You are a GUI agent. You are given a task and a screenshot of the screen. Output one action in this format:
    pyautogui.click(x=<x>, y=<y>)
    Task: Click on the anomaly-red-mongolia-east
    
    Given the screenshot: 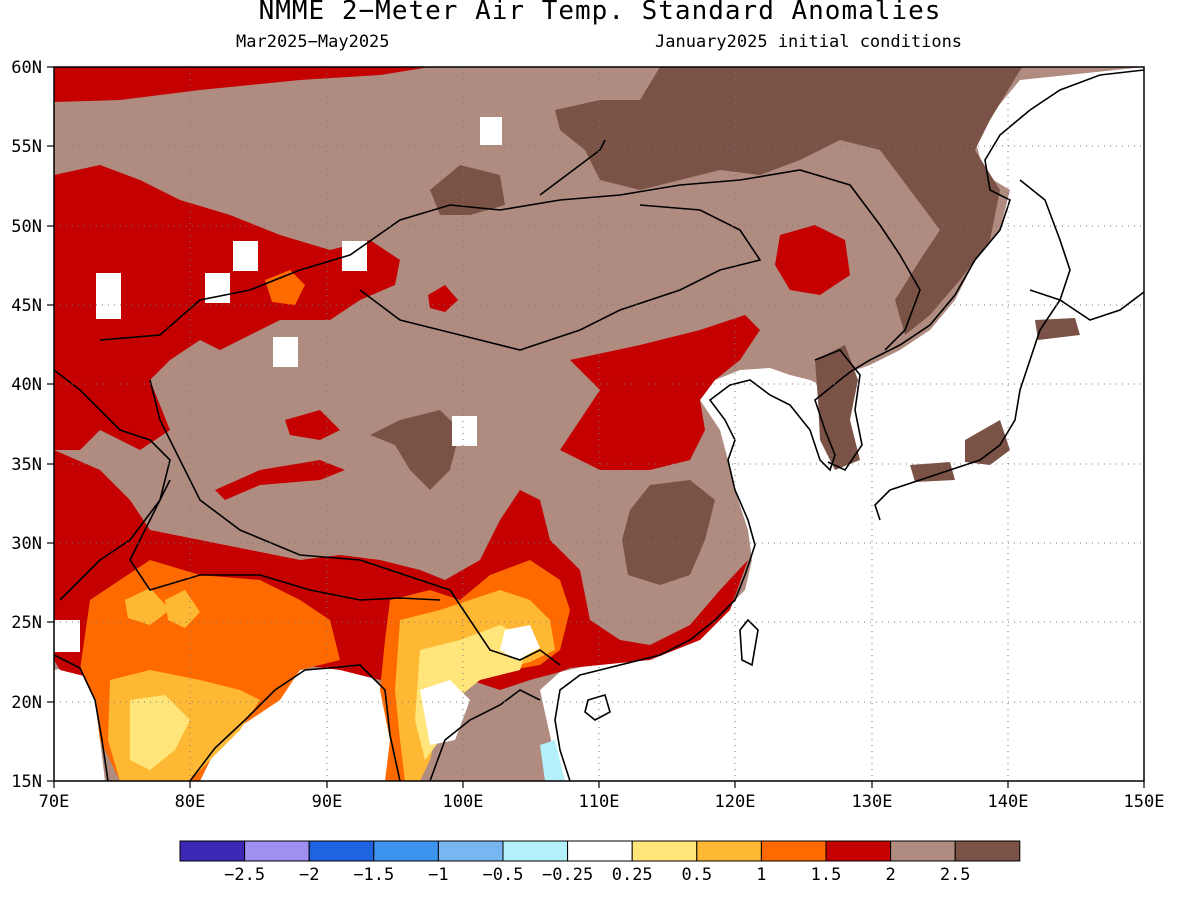 What is the action you would take?
    pyautogui.click(x=812, y=260)
    